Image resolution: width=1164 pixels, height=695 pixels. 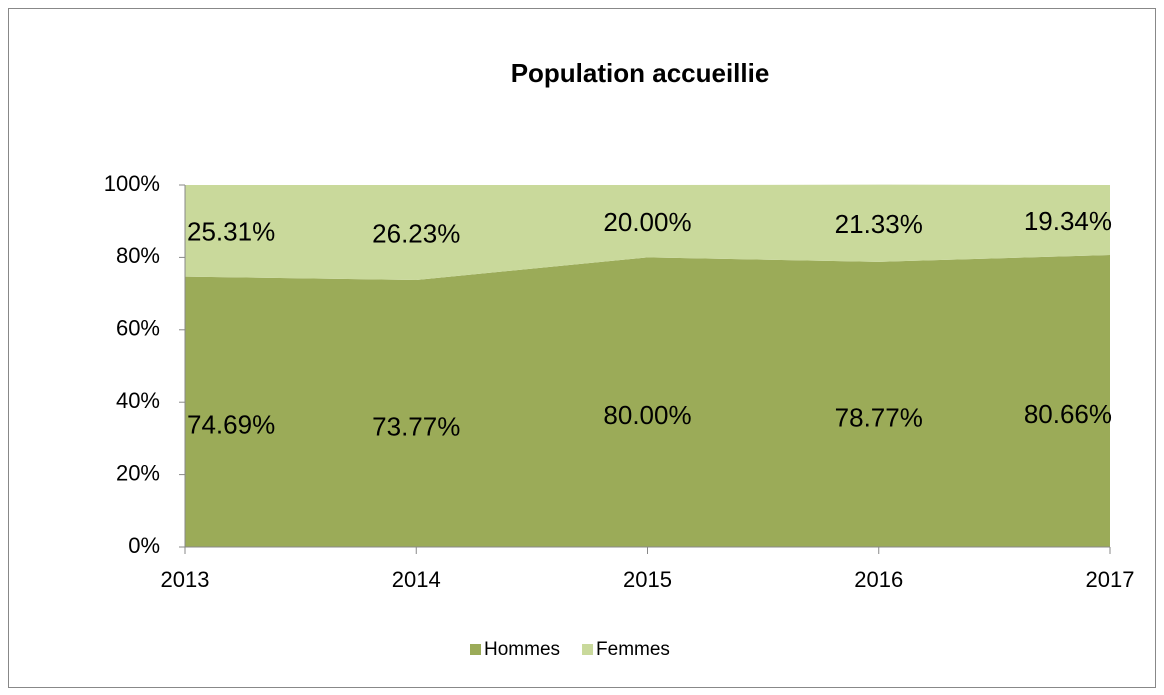 I want to click on data-label: 20.00%, so click(x=647, y=222).